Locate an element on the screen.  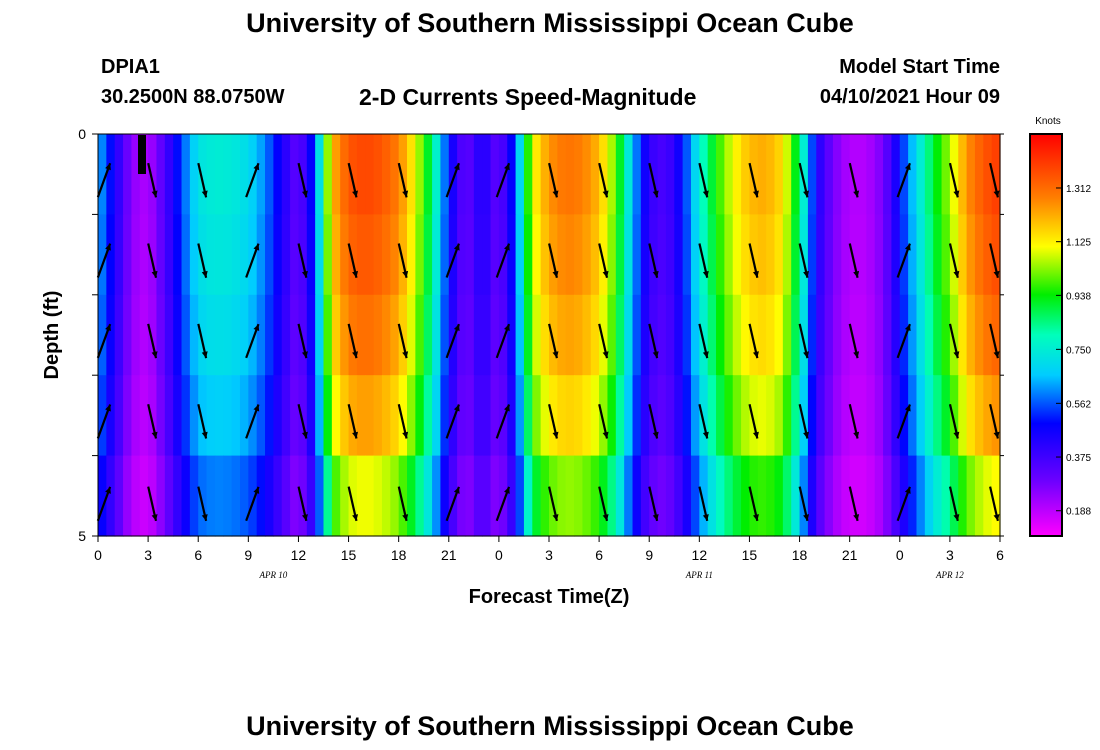
x-tick-label: 0 is located at coordinates (499, 555).